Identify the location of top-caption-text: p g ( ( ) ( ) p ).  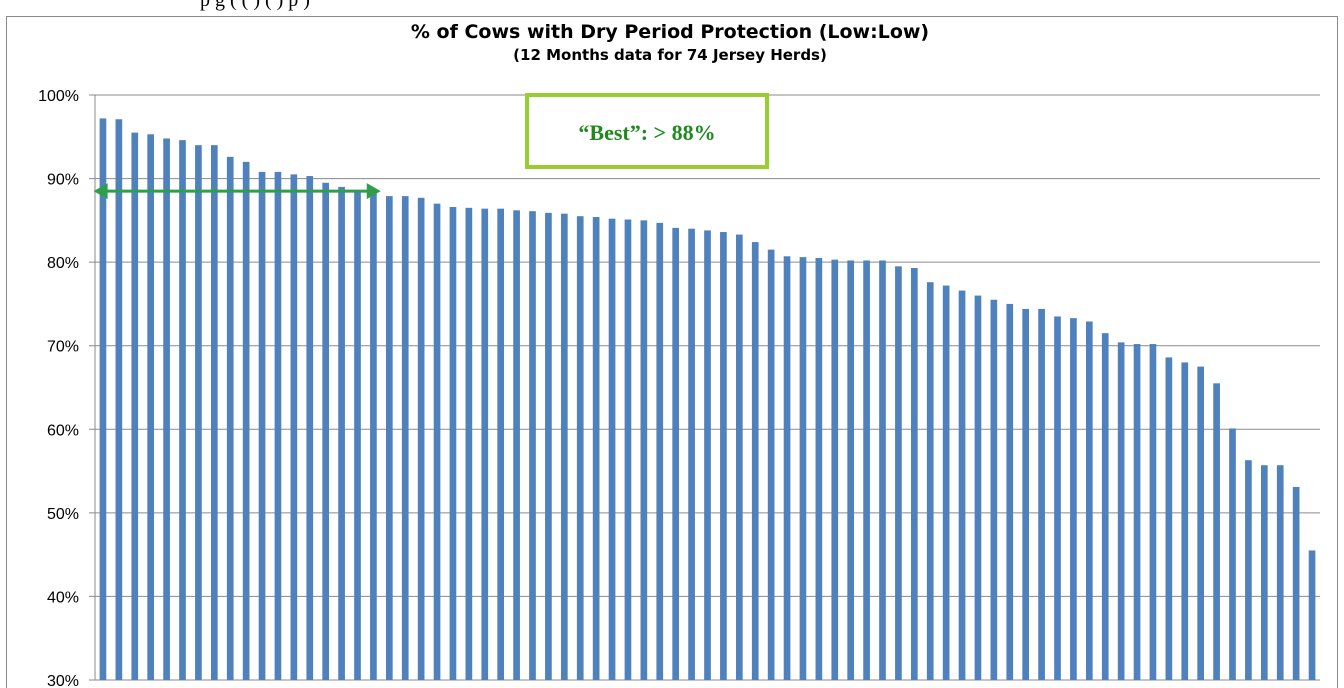
(255, 5).